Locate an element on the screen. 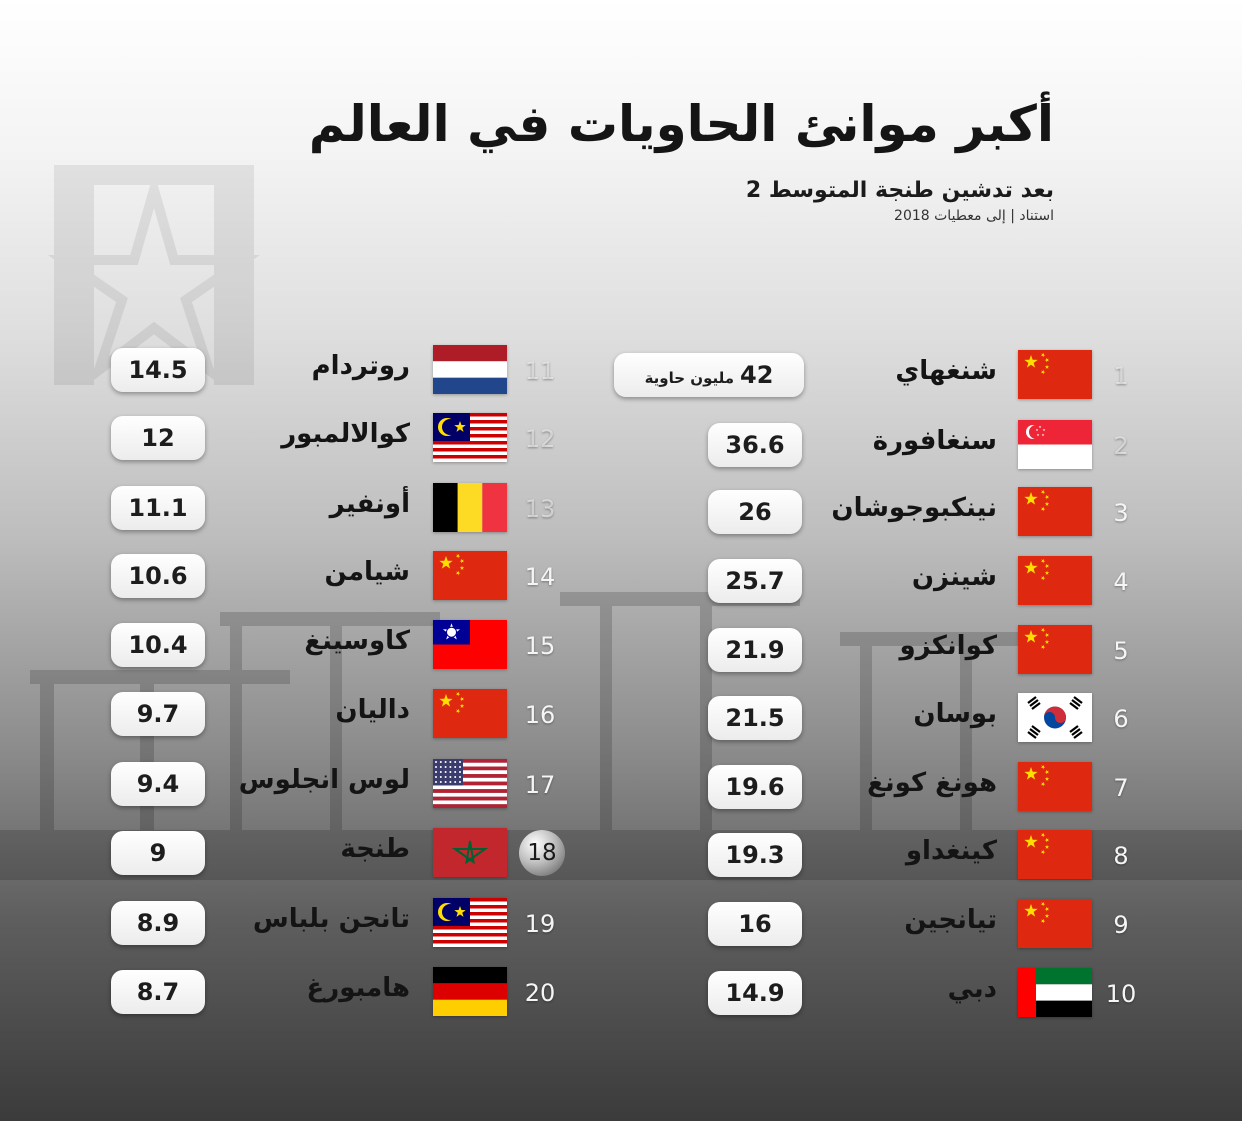 Image resolution: width=1242 pixels, height=1121 pixels. value-badge: 14.5 is located at coordinates (158, 370).